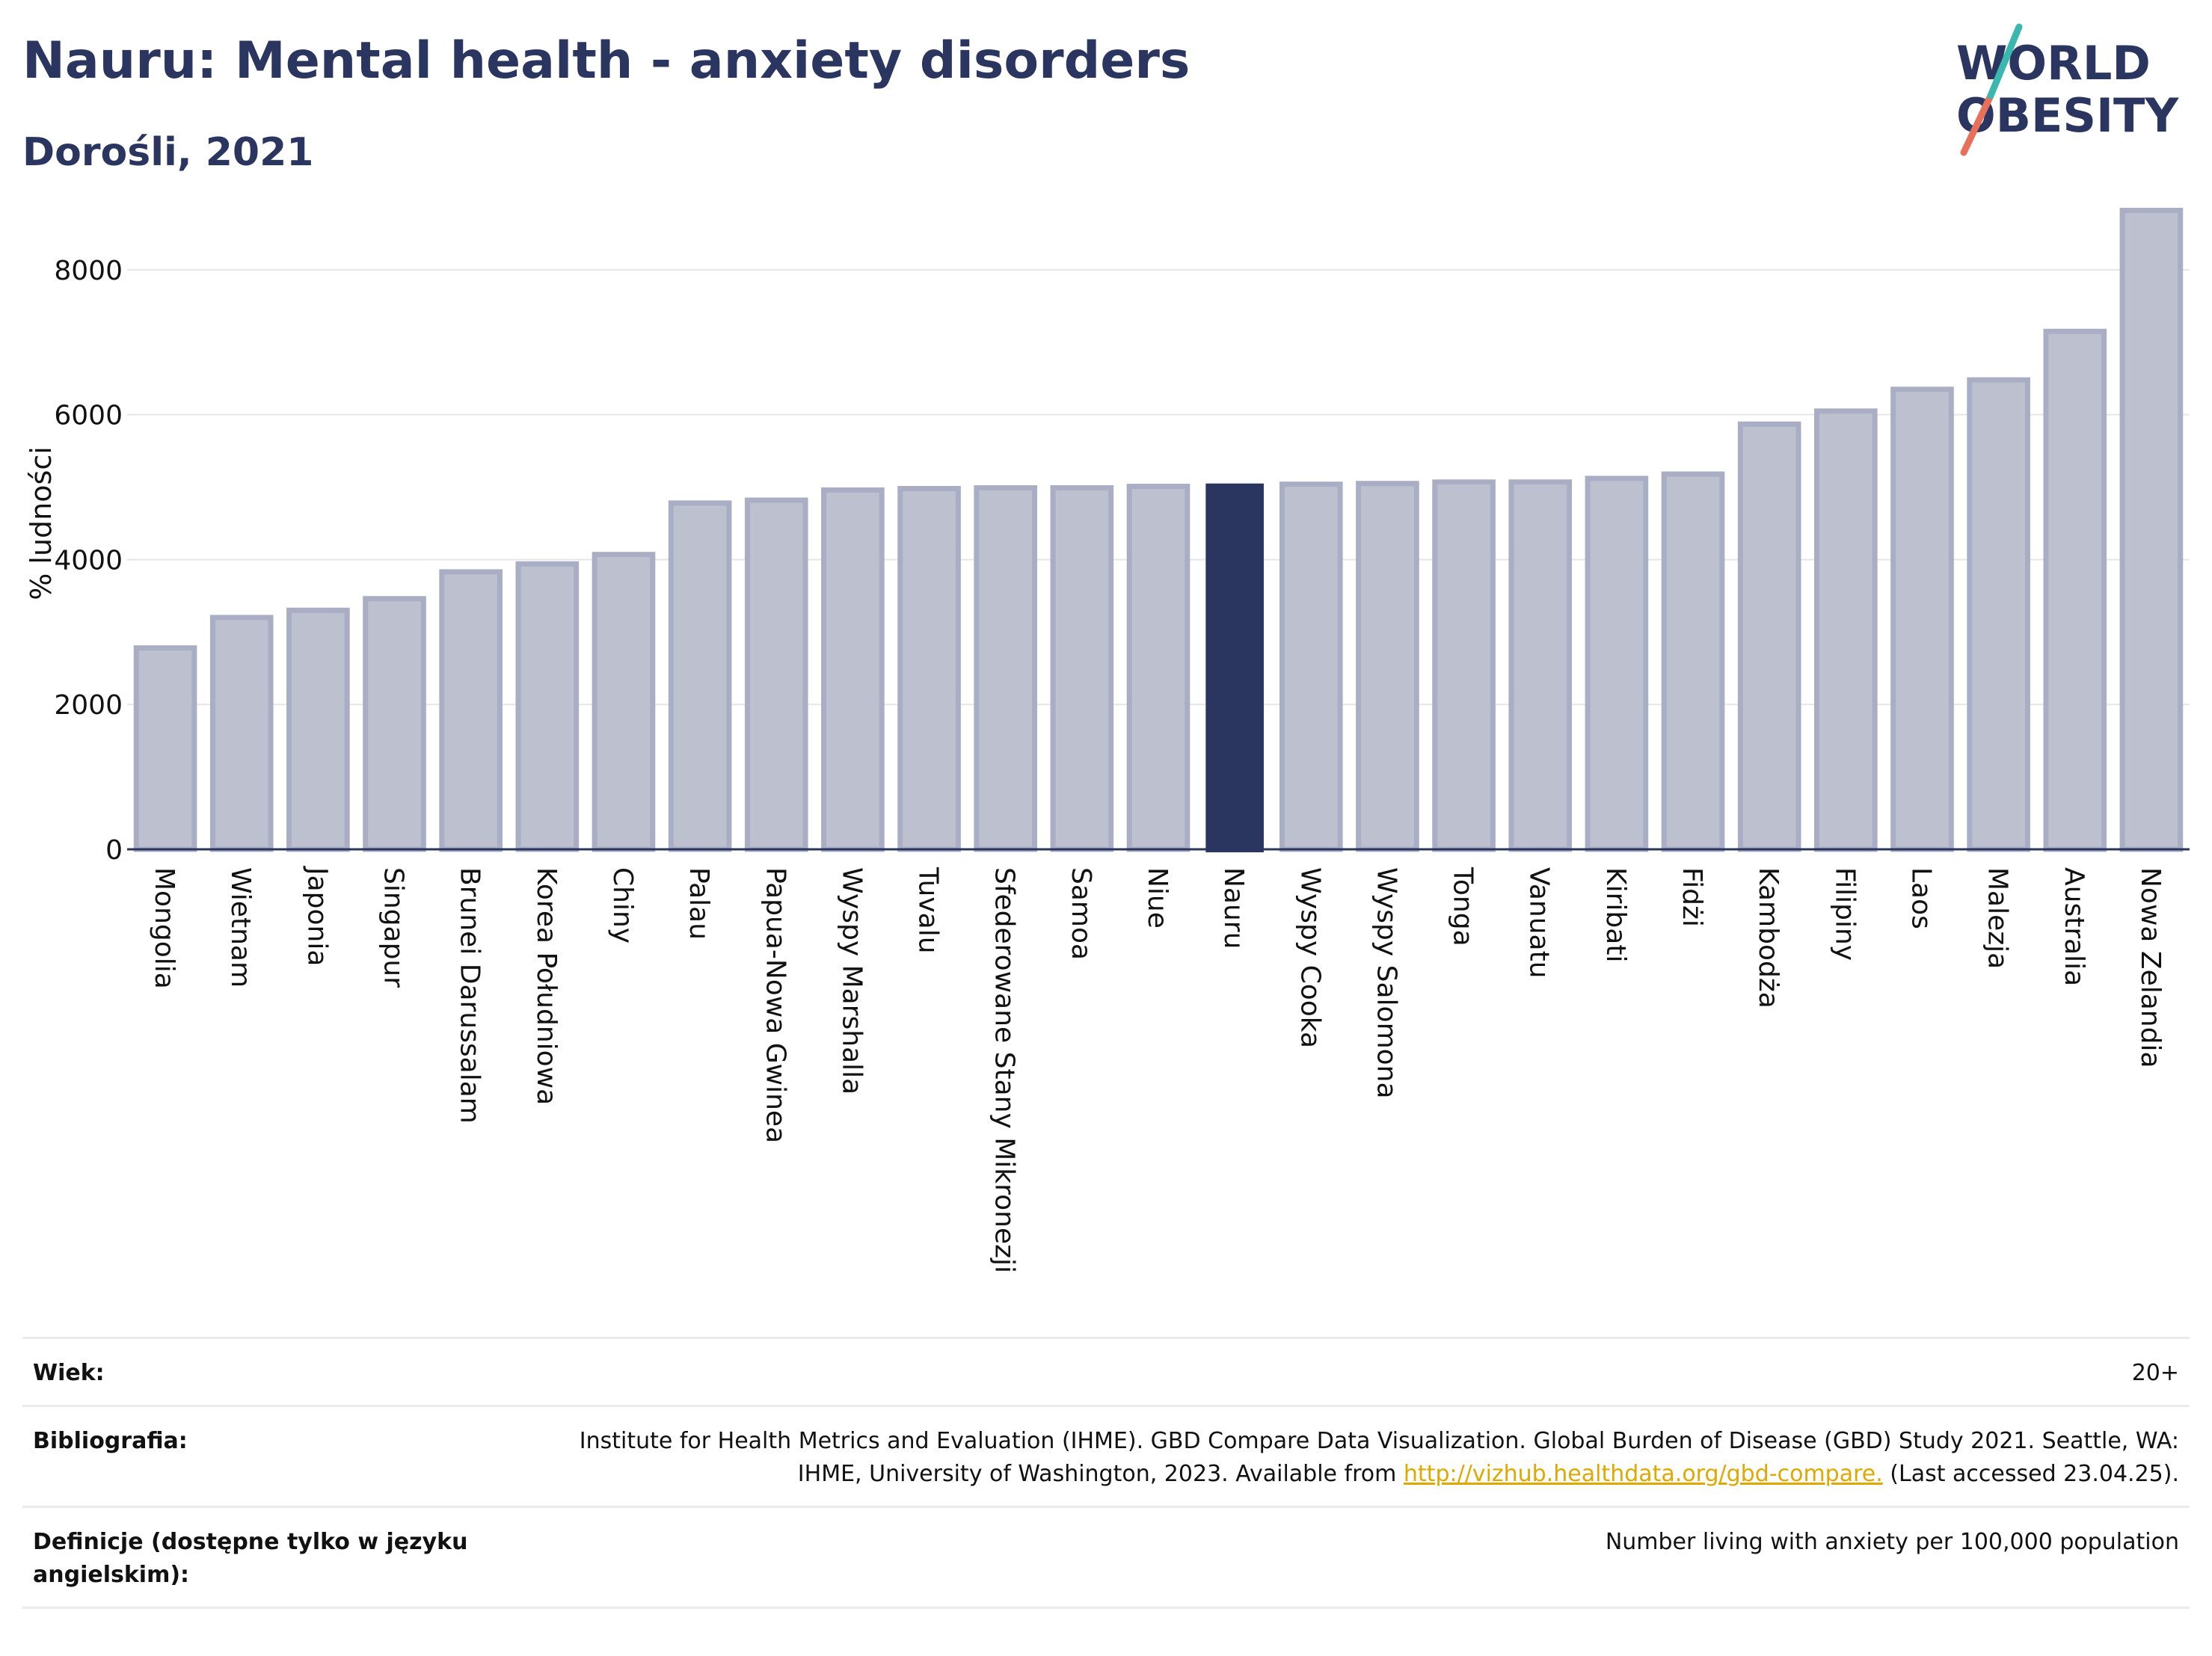 The height and width of the screenshot is (1656, 2212). I want to click on logo-slash-teal, so click(2005, 61).